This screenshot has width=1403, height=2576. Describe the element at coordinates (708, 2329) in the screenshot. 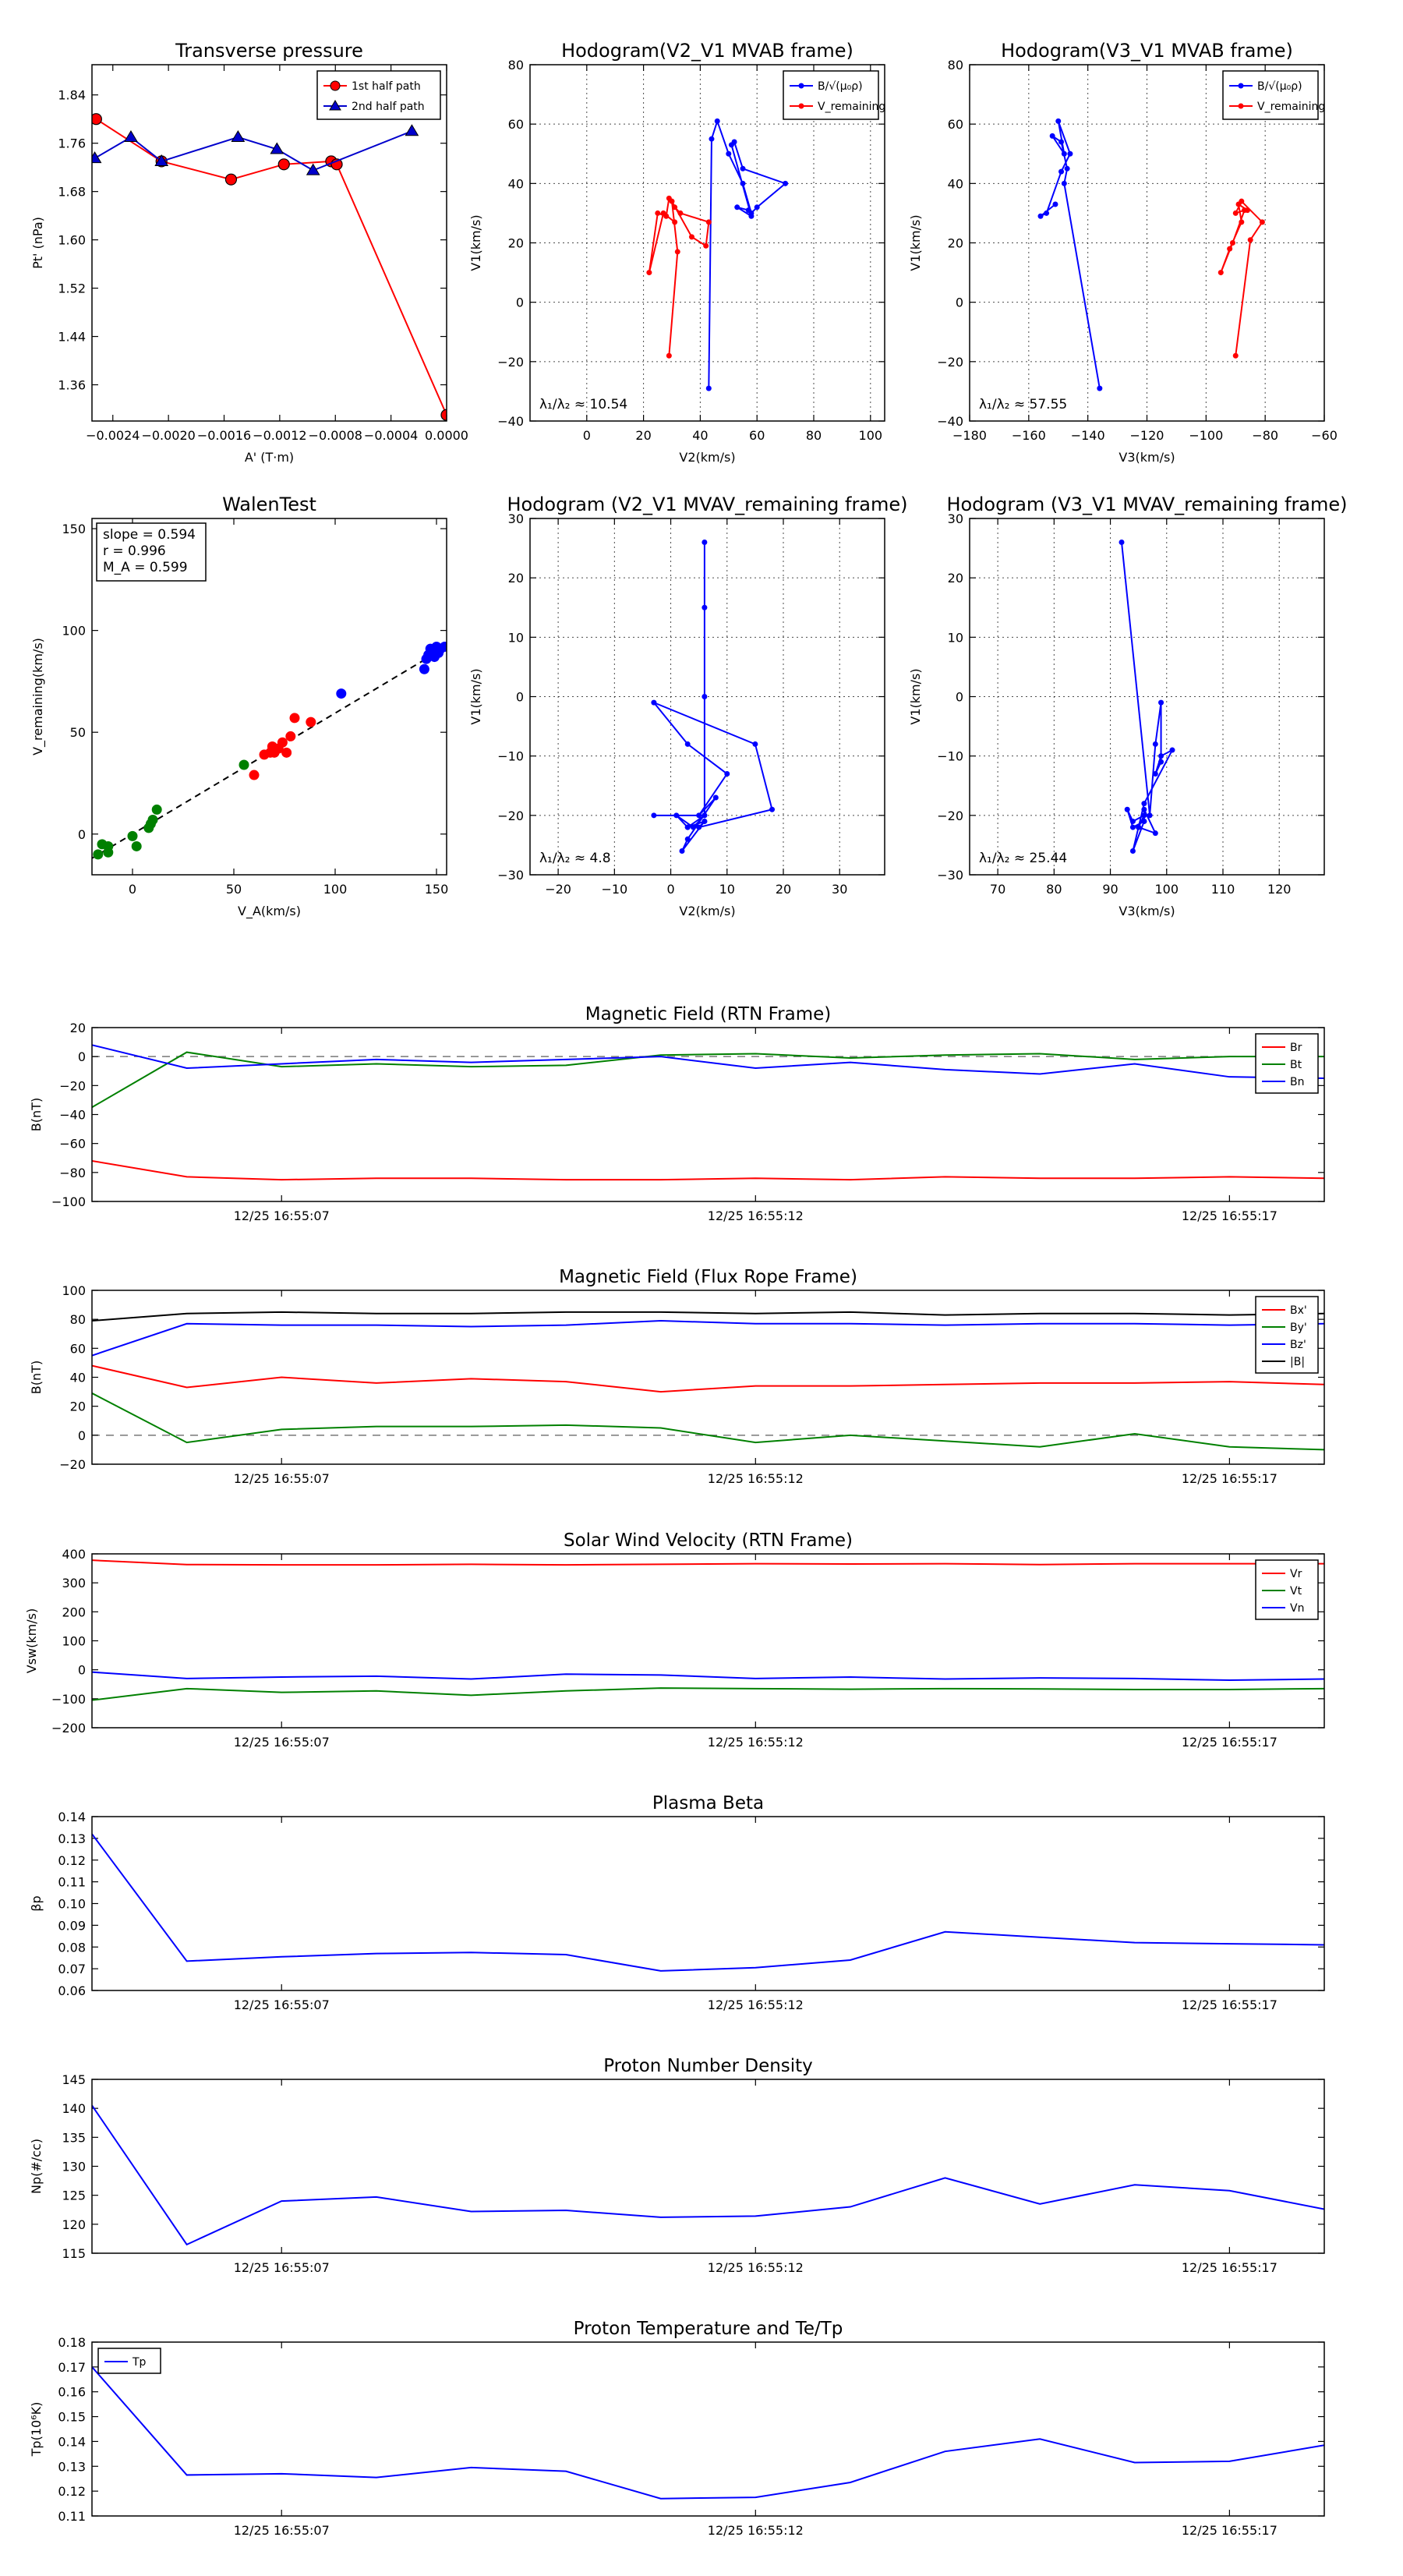

I see `chart-title: Proton Temperature and Te/Tp` at that location.